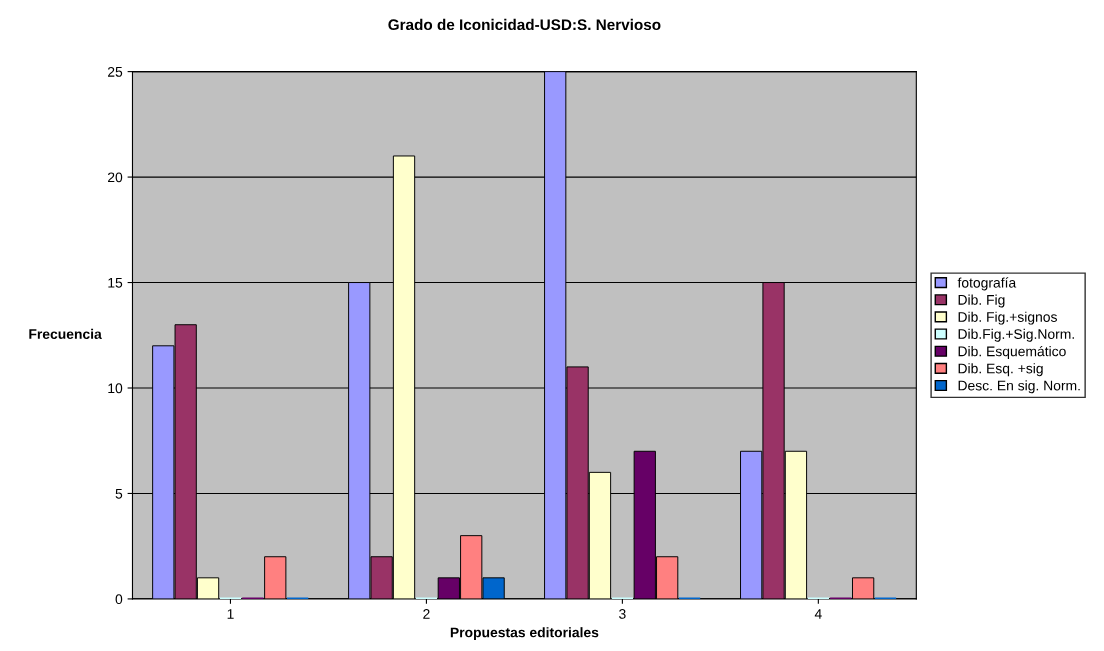 The width and height of the screenshot is (1104, 651). I want to click on legend-label: Desc. En sig. Norm., so click(1019, 387).